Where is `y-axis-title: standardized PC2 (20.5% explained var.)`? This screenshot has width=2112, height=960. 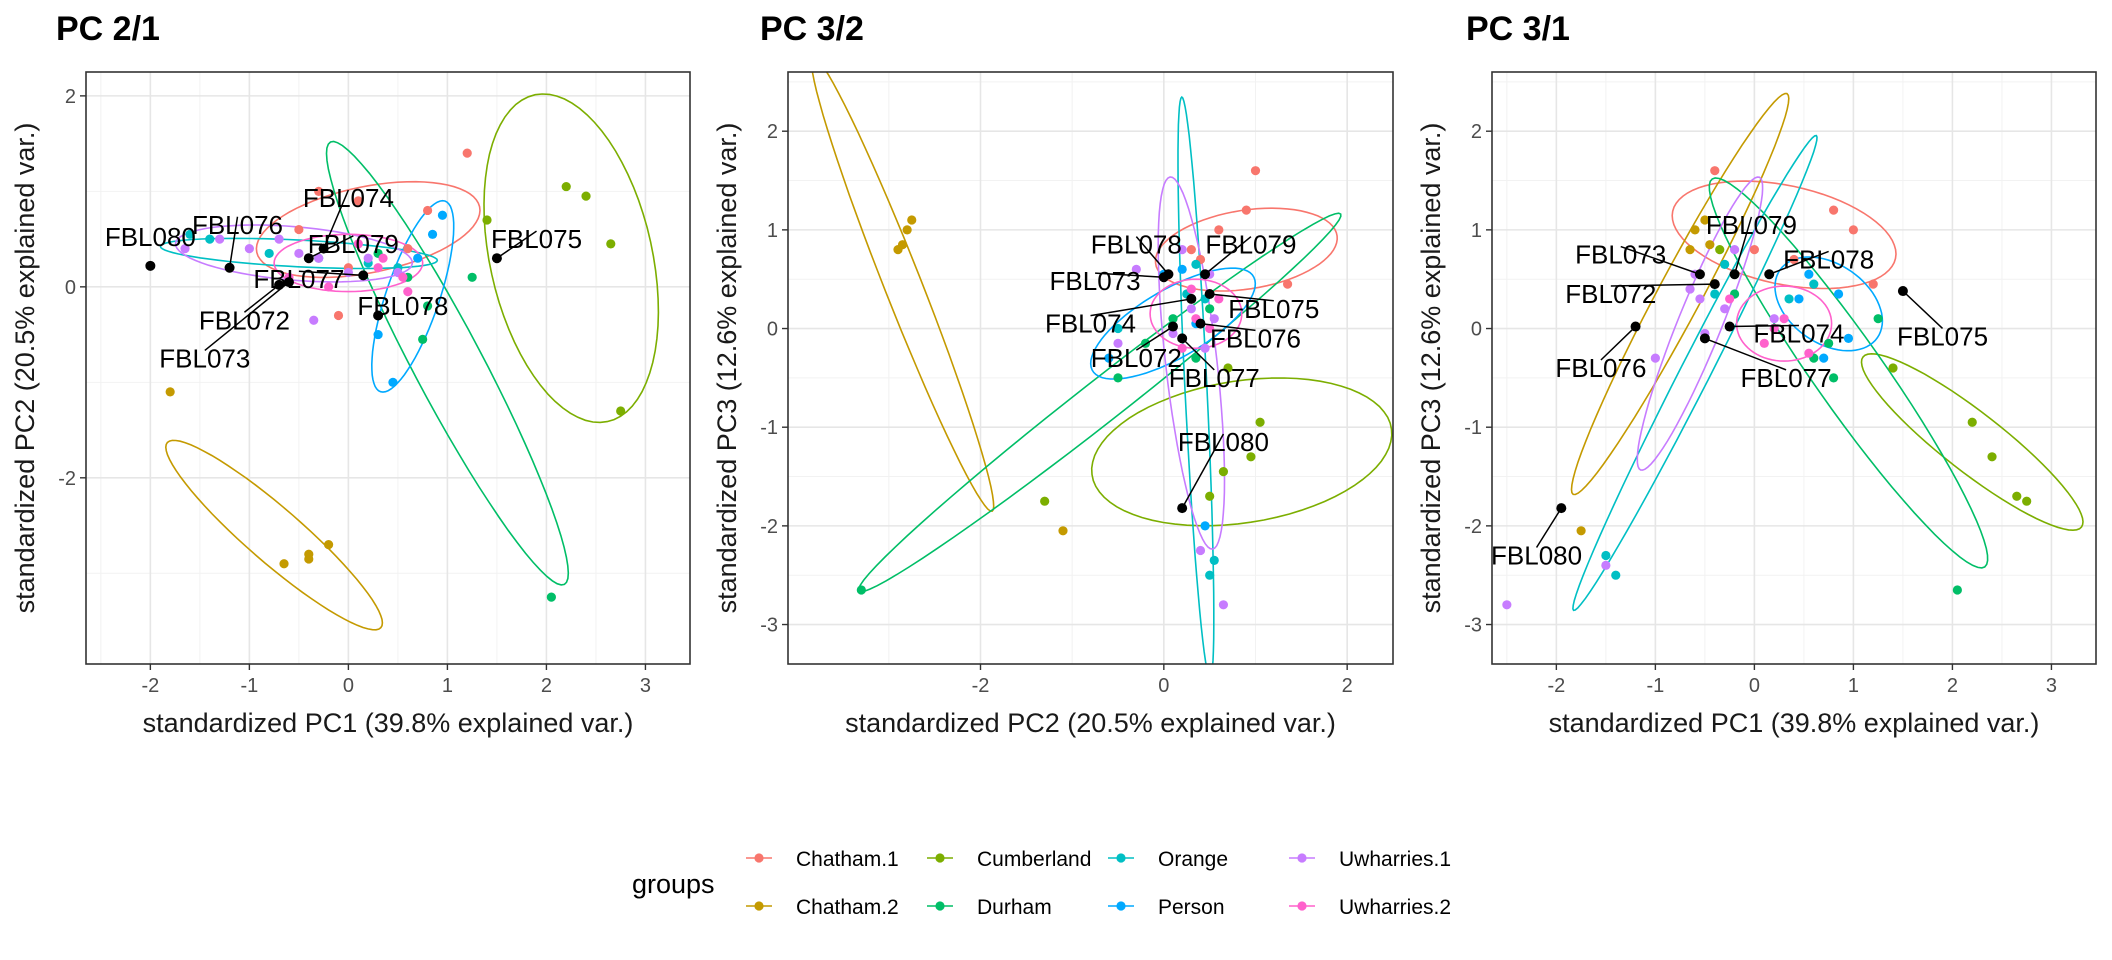 y-axis-title: standardized PC2 (20.5% explained var.) is located at coordinates (25, 368).